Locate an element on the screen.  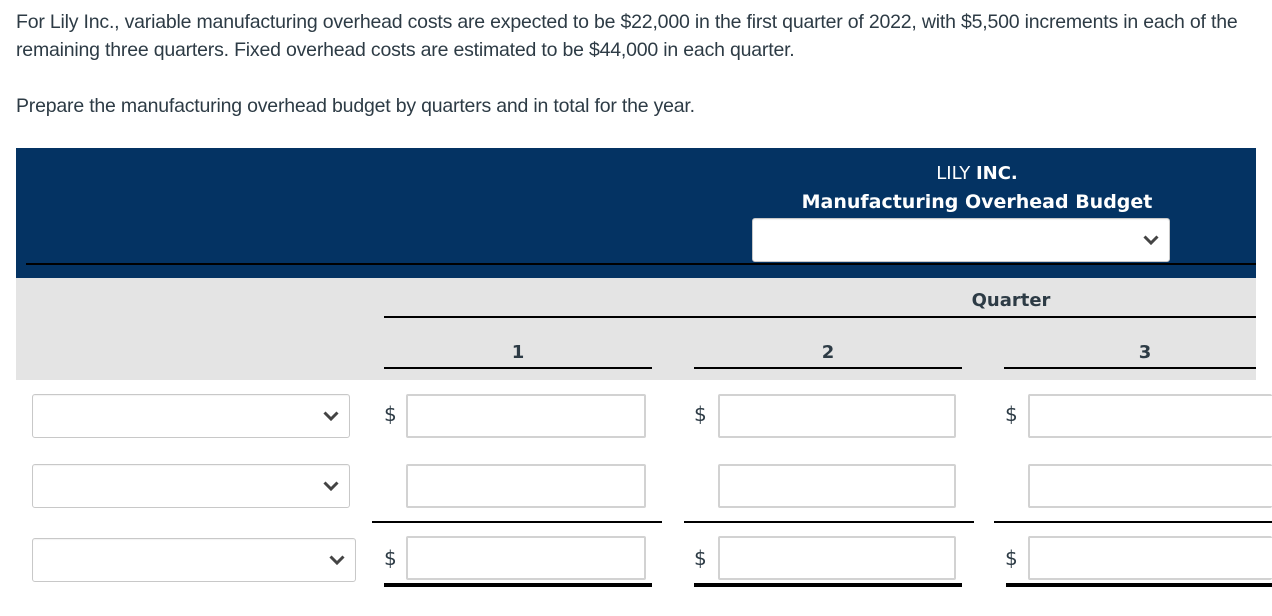
company-name-prefix: LILY is located at coordinates (956, 173).